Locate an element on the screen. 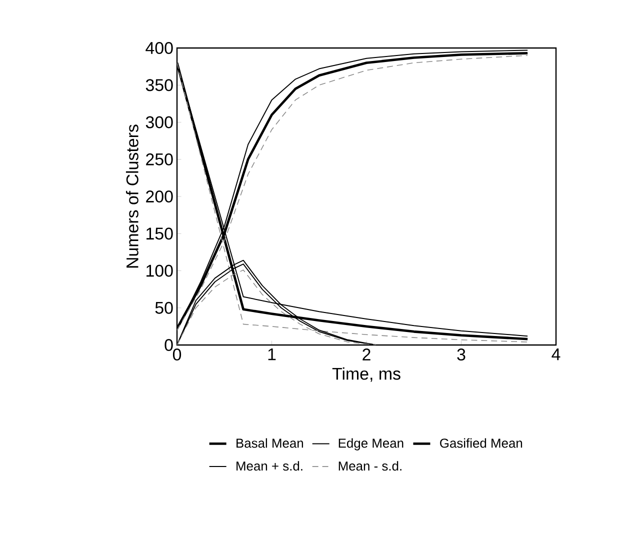 The height and width of the screenshot is (539, 644). y-tick-label: 150 is located at coordinates (159, 234).